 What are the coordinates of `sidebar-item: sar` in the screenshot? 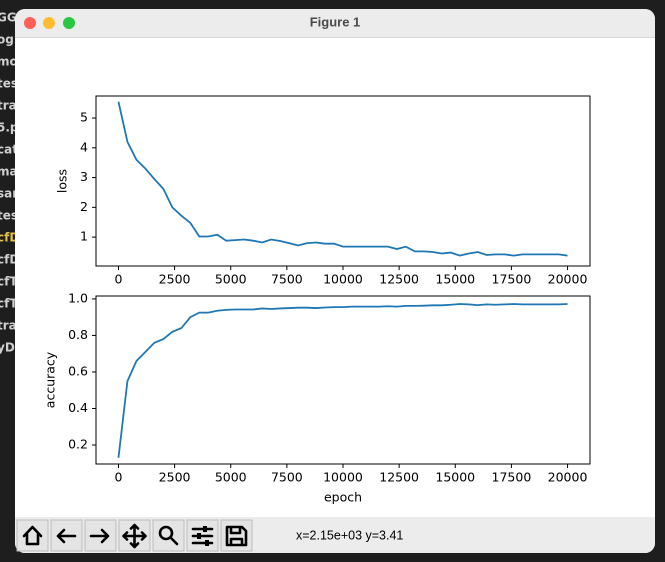 It's located at (9, 194).